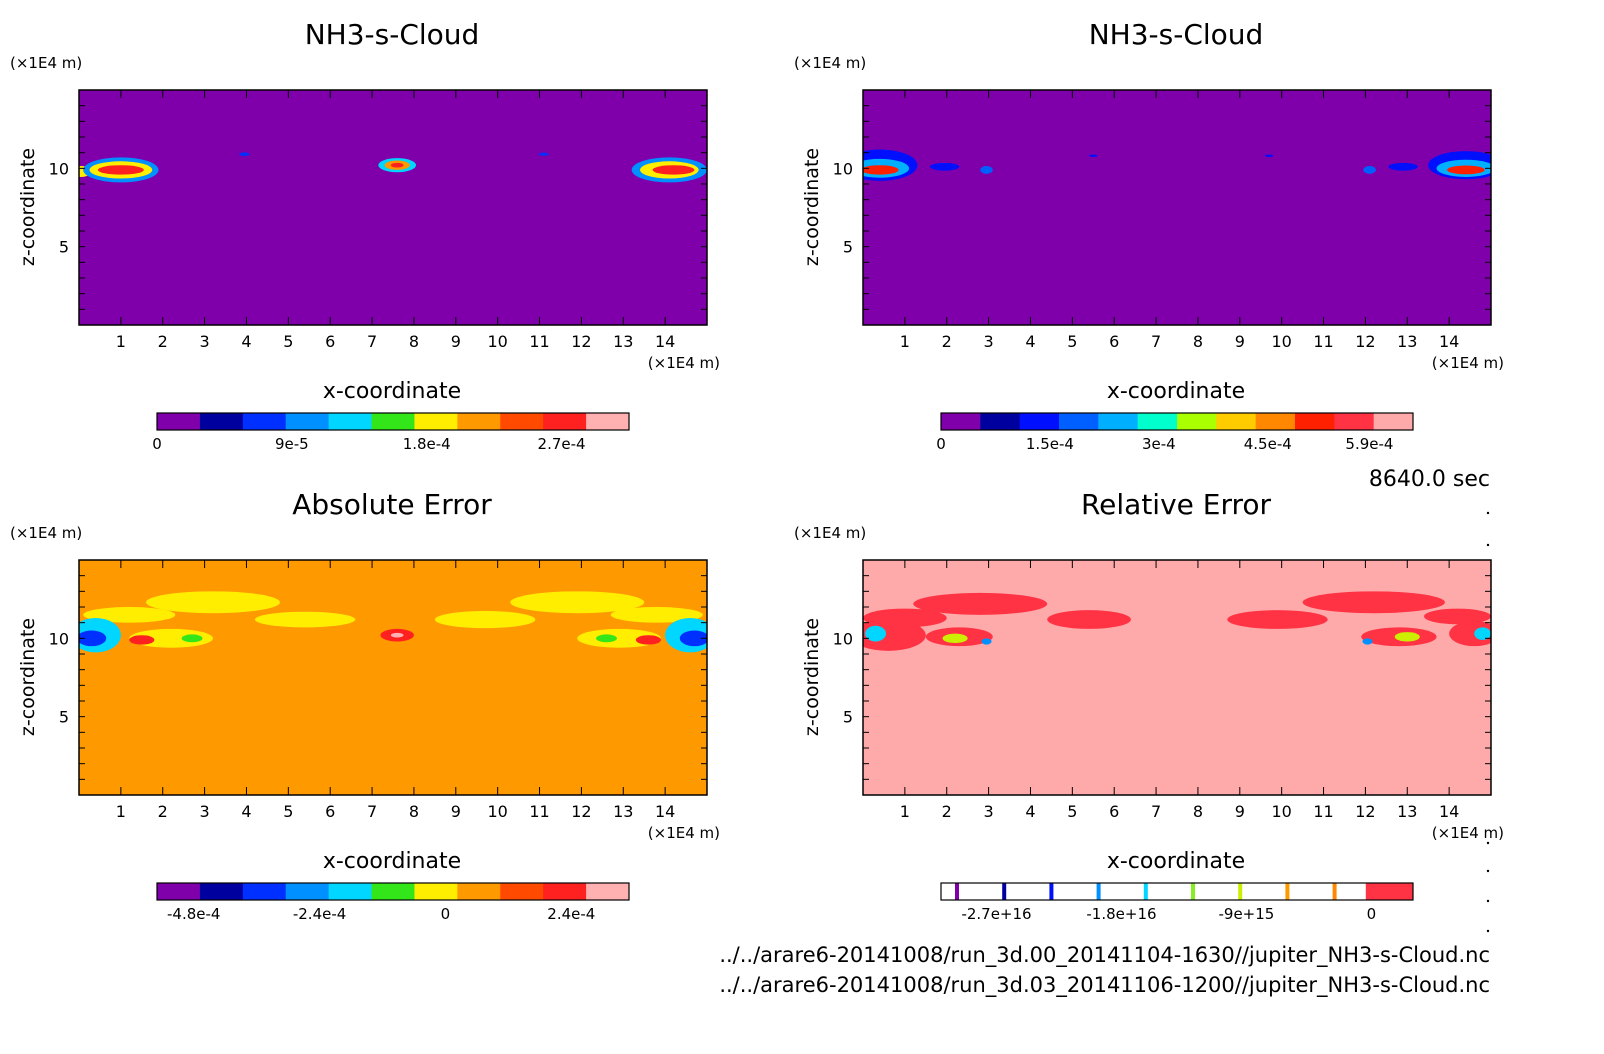 This screenshot has height=1054, width=1604. I want to click on colorbar-tick-label: 4.5e-4, so click(1268, 444).